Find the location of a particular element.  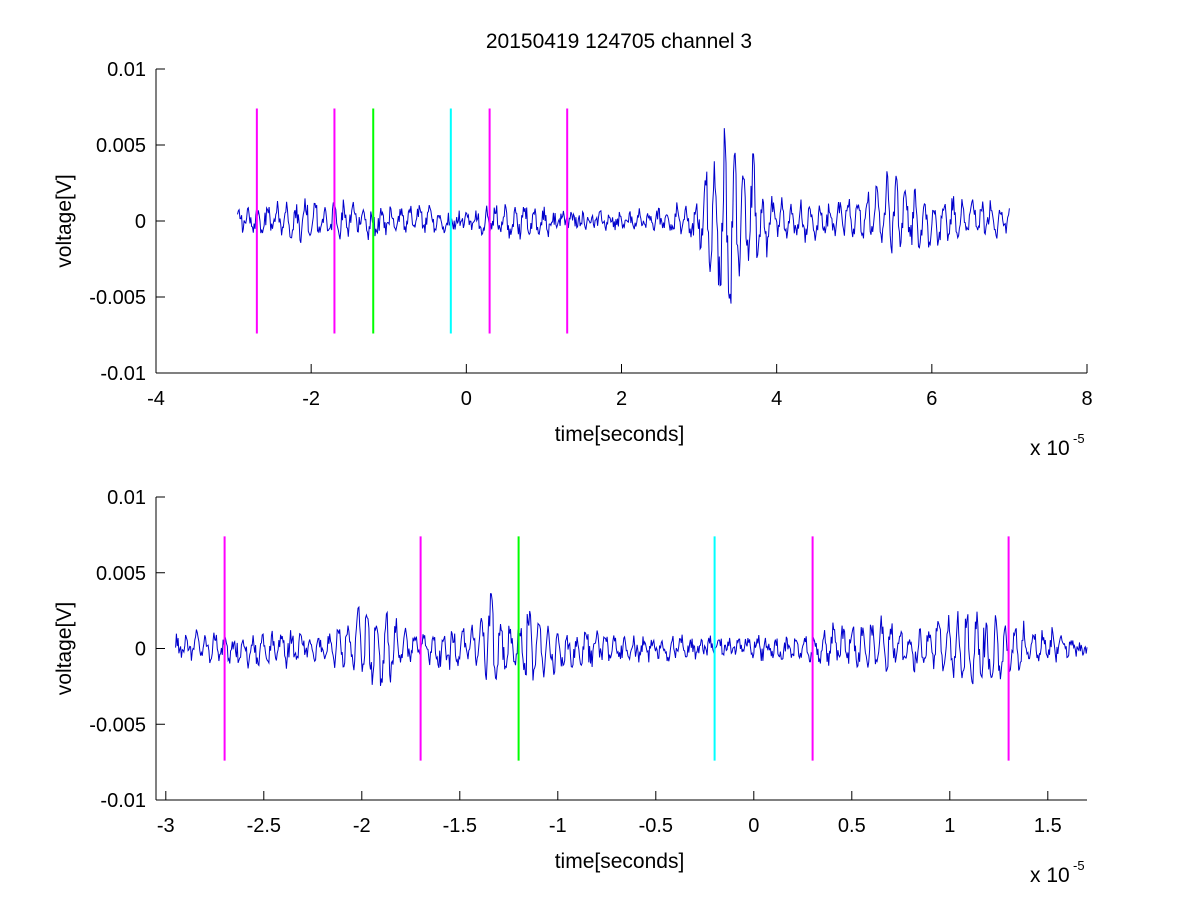

top-x-exponent-power: -5 is located at coordinates (1079, 438).